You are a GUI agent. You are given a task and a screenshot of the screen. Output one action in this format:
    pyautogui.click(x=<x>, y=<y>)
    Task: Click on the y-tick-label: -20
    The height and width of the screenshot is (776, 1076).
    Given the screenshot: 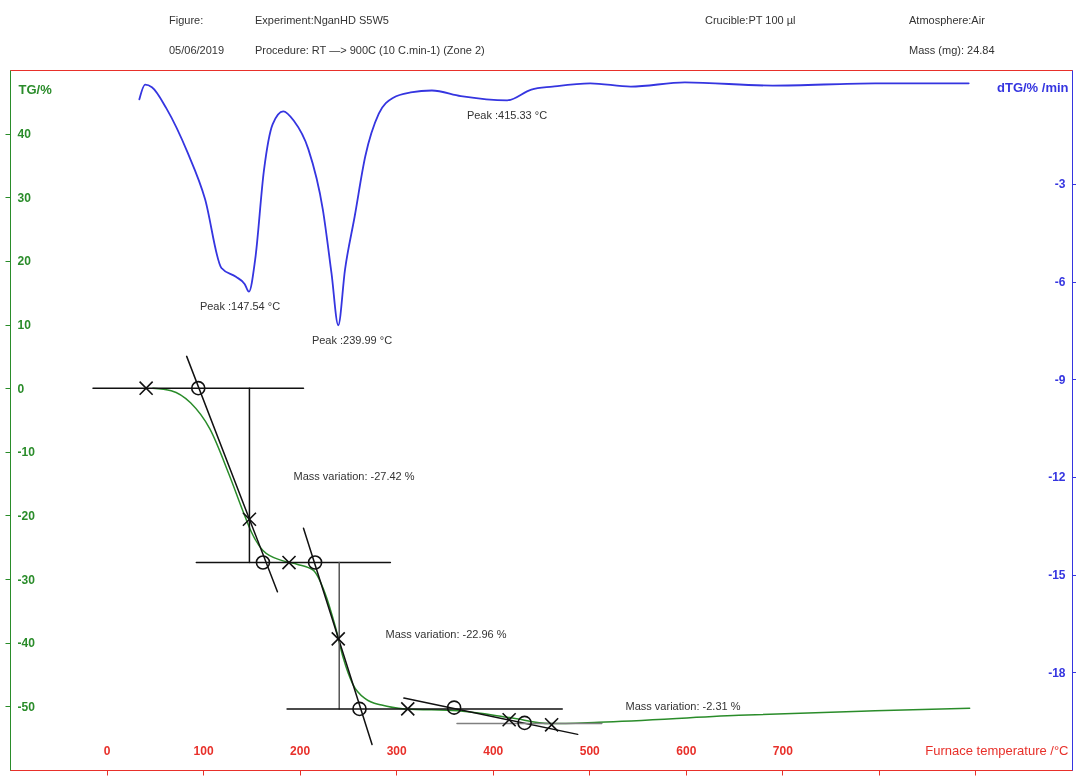 What is the action you would take?
    pyautogui.click(x=26, y=515)
    